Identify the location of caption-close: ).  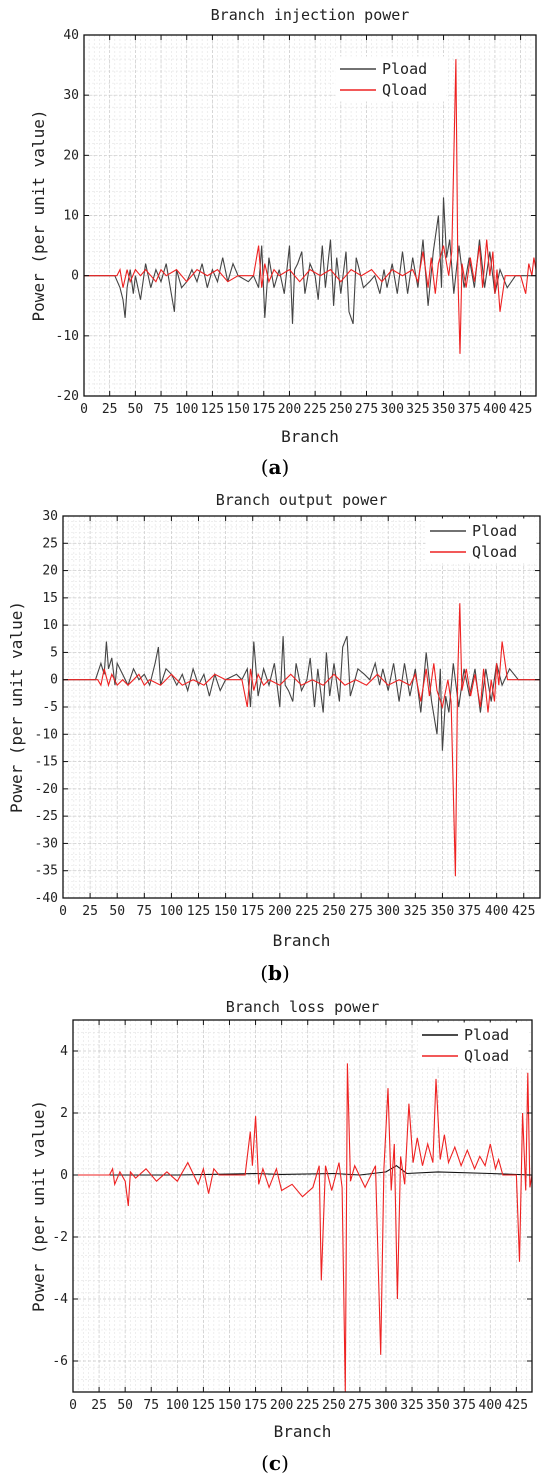
(285, 1463).